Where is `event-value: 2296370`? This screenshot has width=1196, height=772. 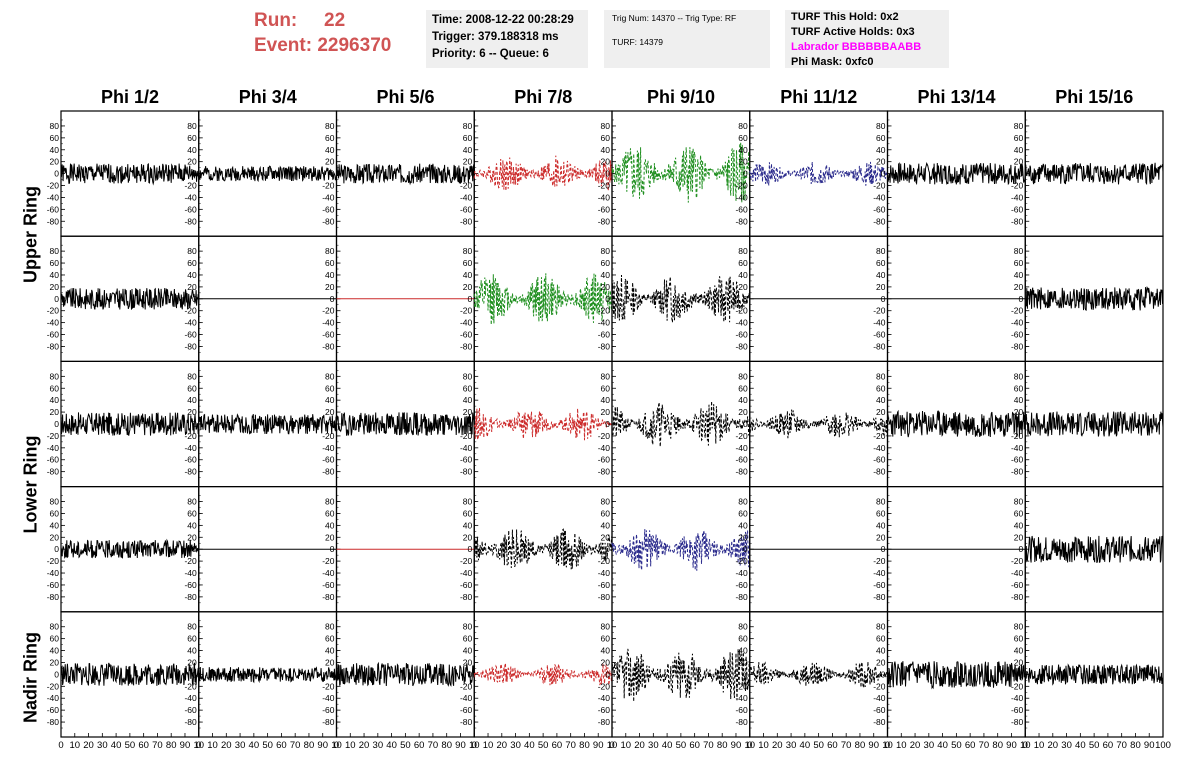 event-value: 2296370 is located at coordinates (354, 45).